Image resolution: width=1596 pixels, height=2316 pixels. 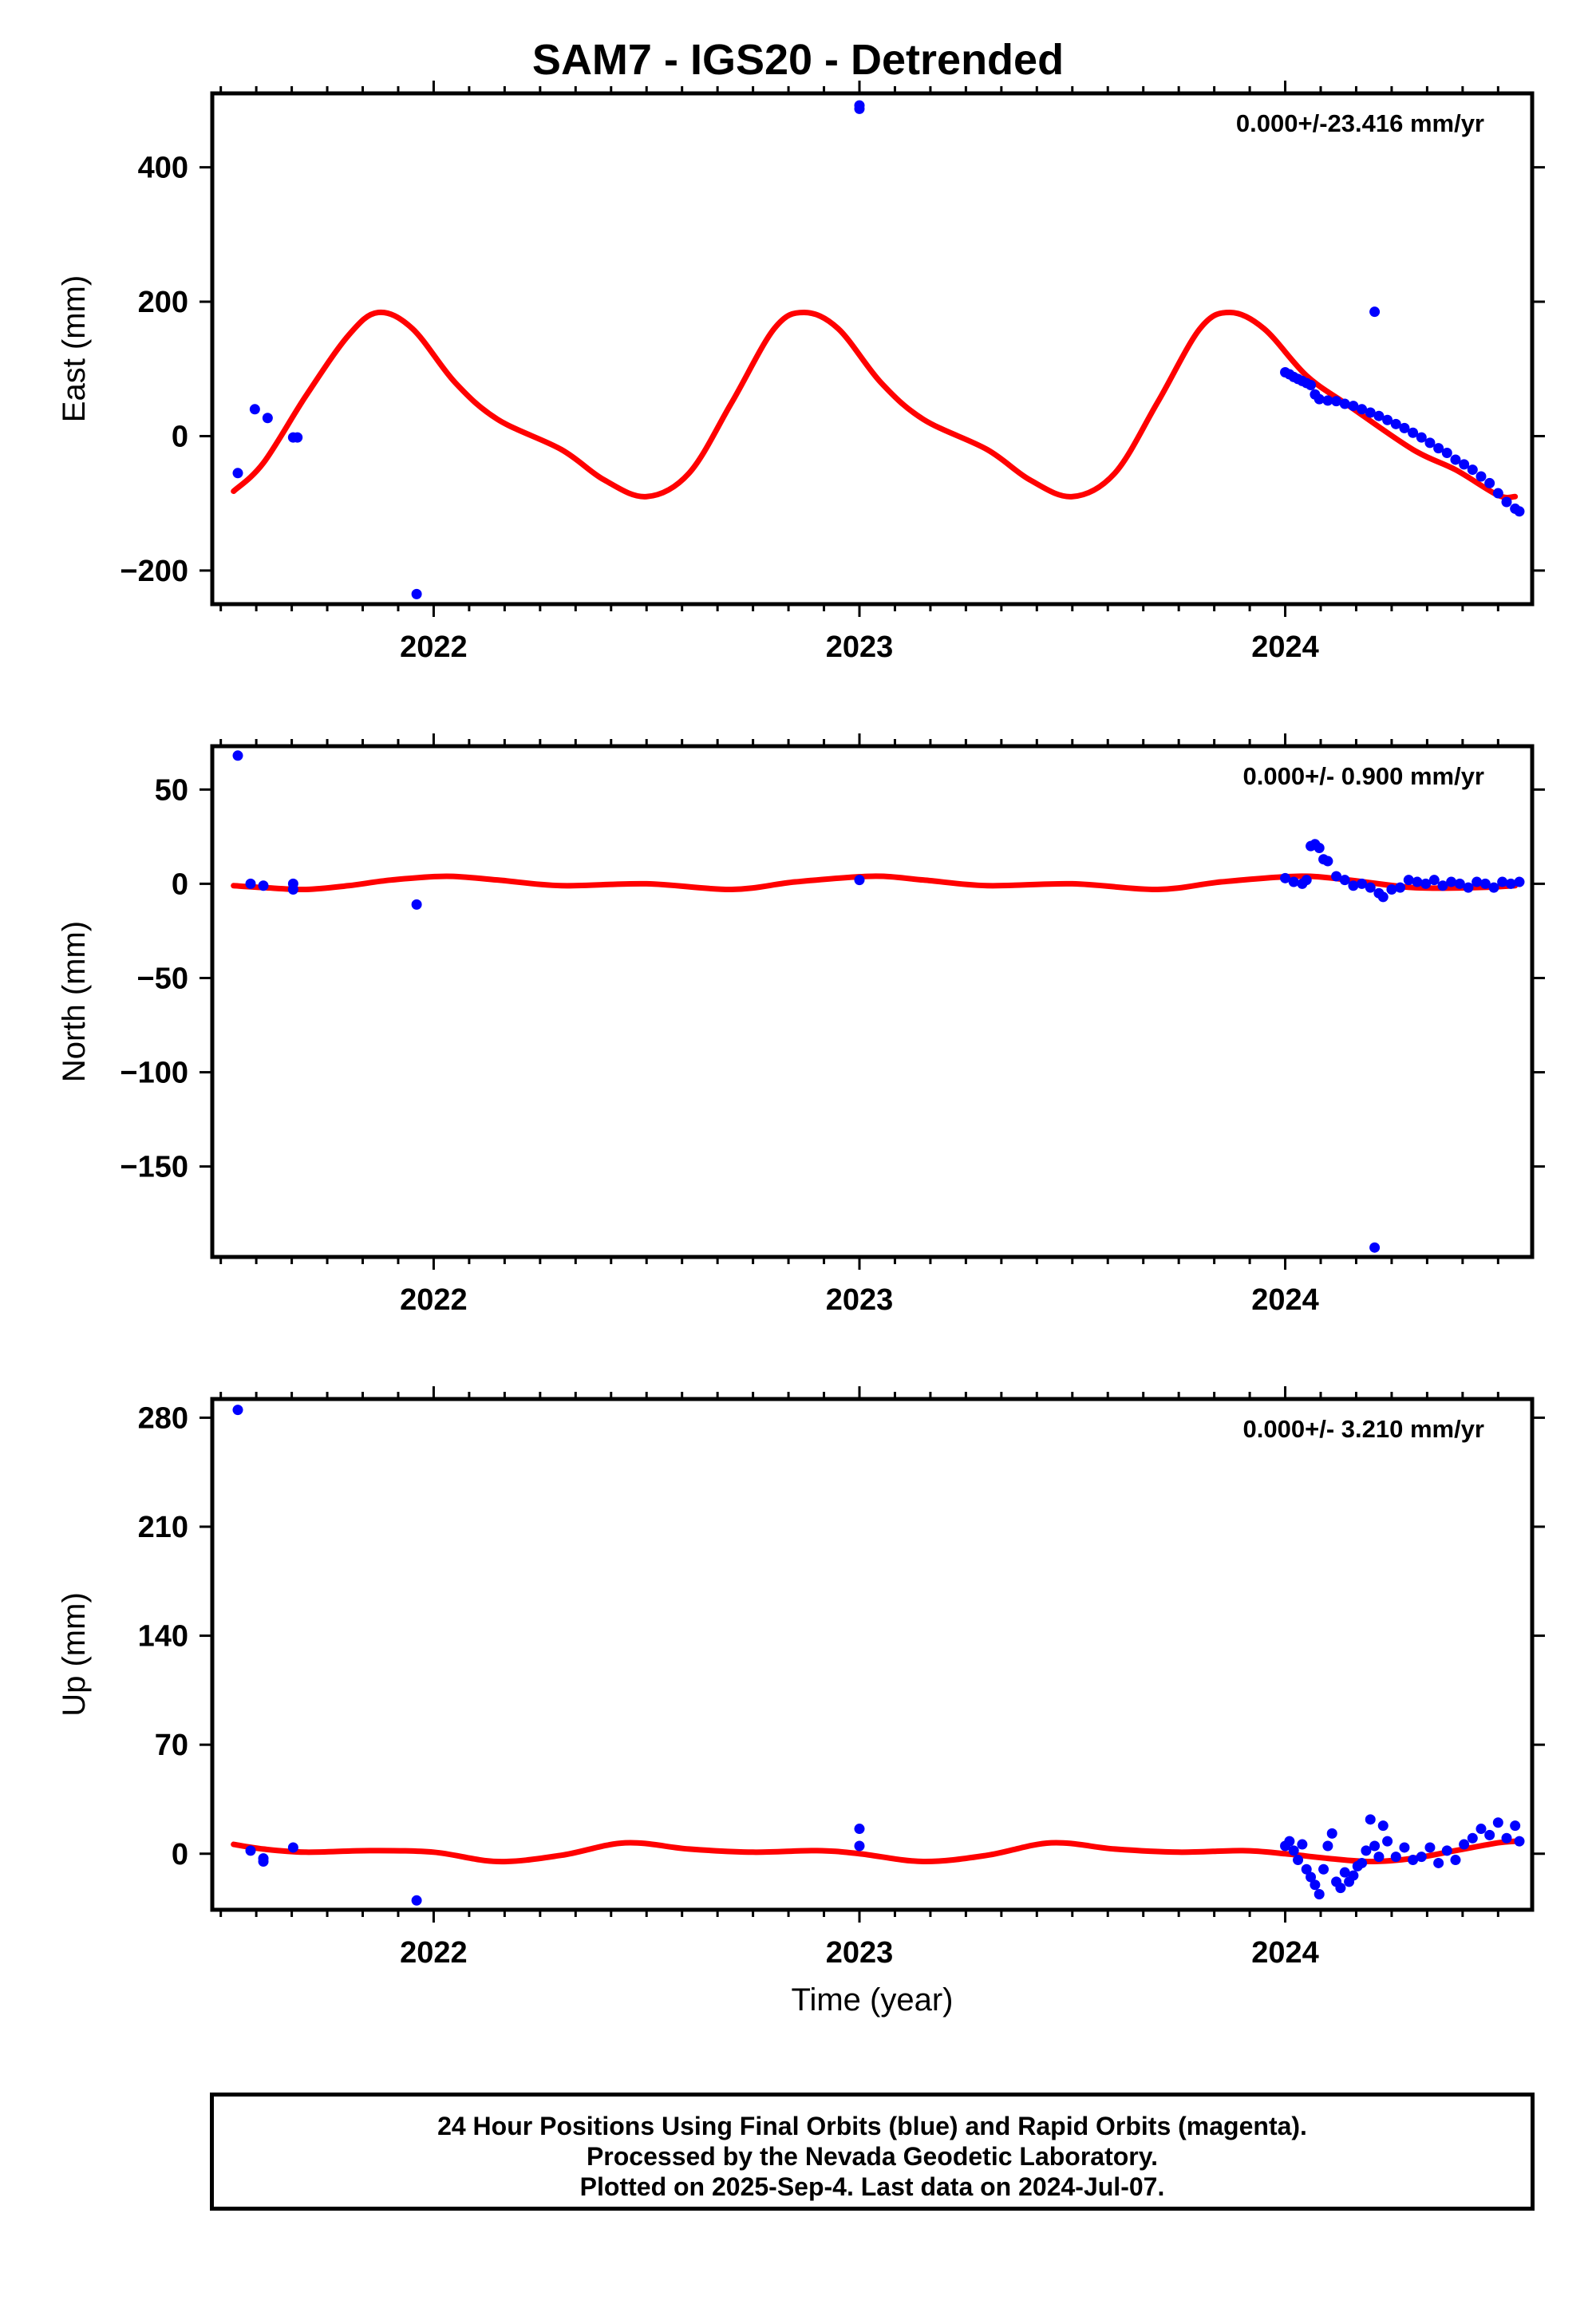 What do you see at coordinates (1285, 647) in the screenshot?
I see `east-xtick-label: 2024` at bounding box center [1285, 647].